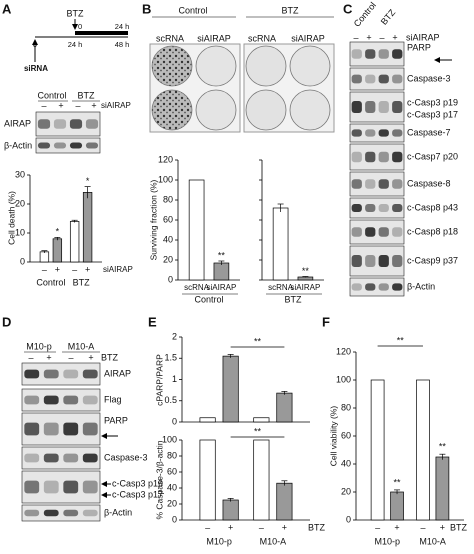  Describe the element at coordinates (80, 26) in the screenshot. I see `label: 0` at that location.